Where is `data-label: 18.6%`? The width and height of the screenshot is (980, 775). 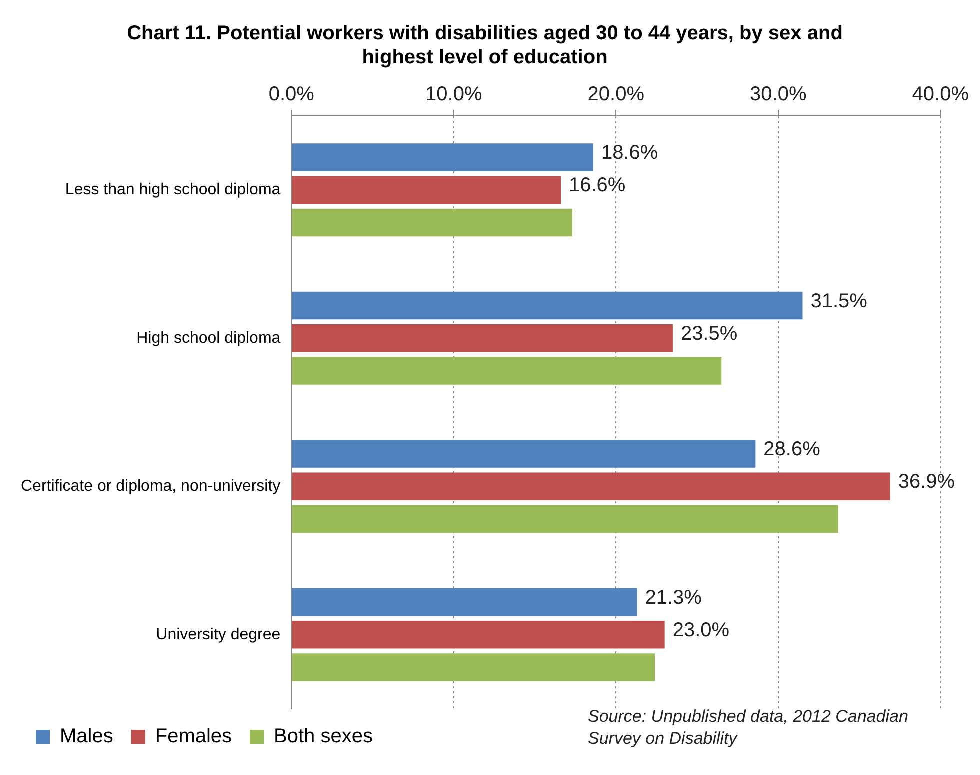
data-label: 18.6% is located at coordinates (629, 153).